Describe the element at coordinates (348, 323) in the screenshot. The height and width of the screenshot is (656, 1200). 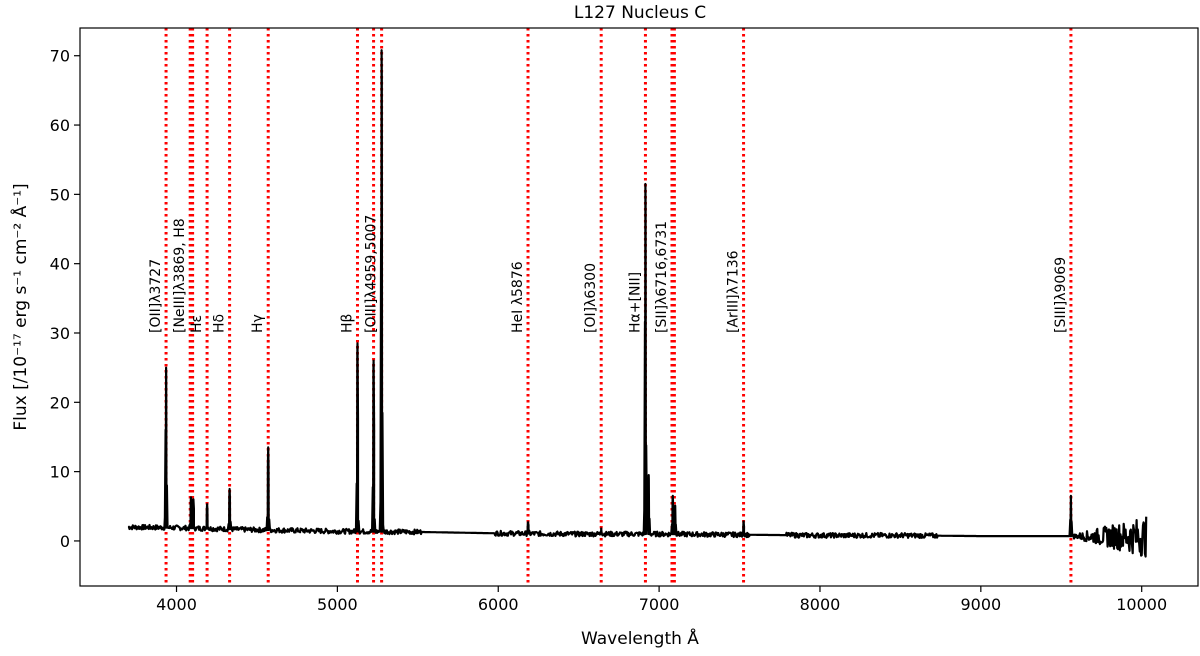
I see `emission-line-label: Hβ` at that location.